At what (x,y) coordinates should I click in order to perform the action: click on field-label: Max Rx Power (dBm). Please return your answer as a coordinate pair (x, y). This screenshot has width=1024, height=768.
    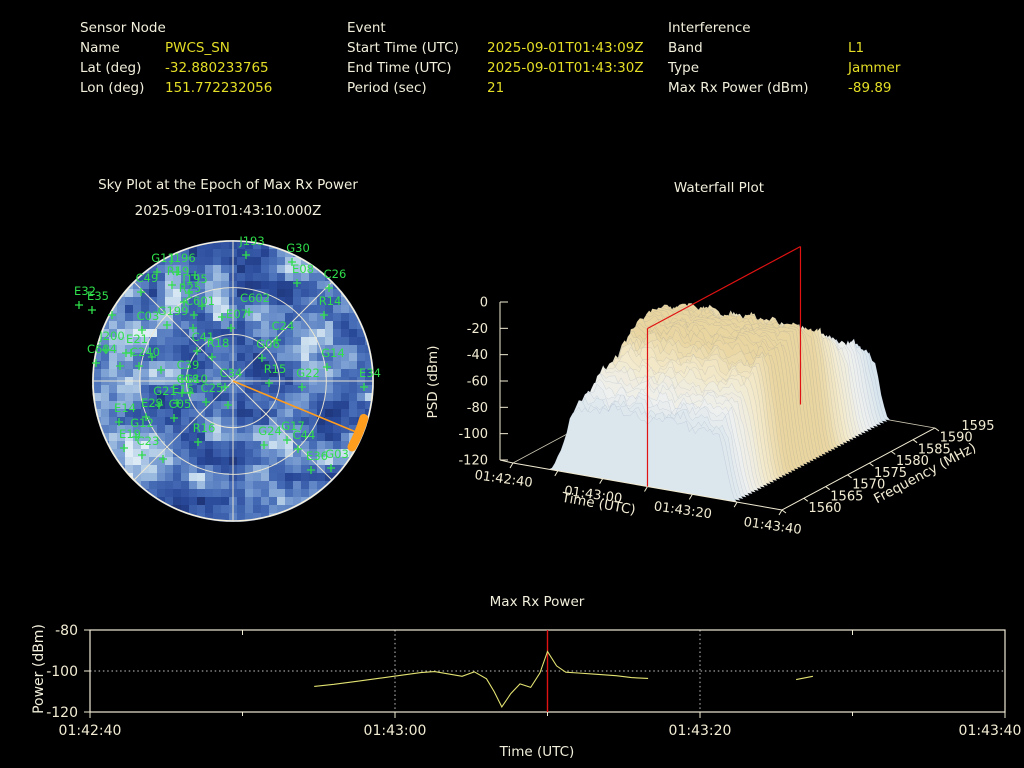
    Looking at the image, I should click on (738, 88).